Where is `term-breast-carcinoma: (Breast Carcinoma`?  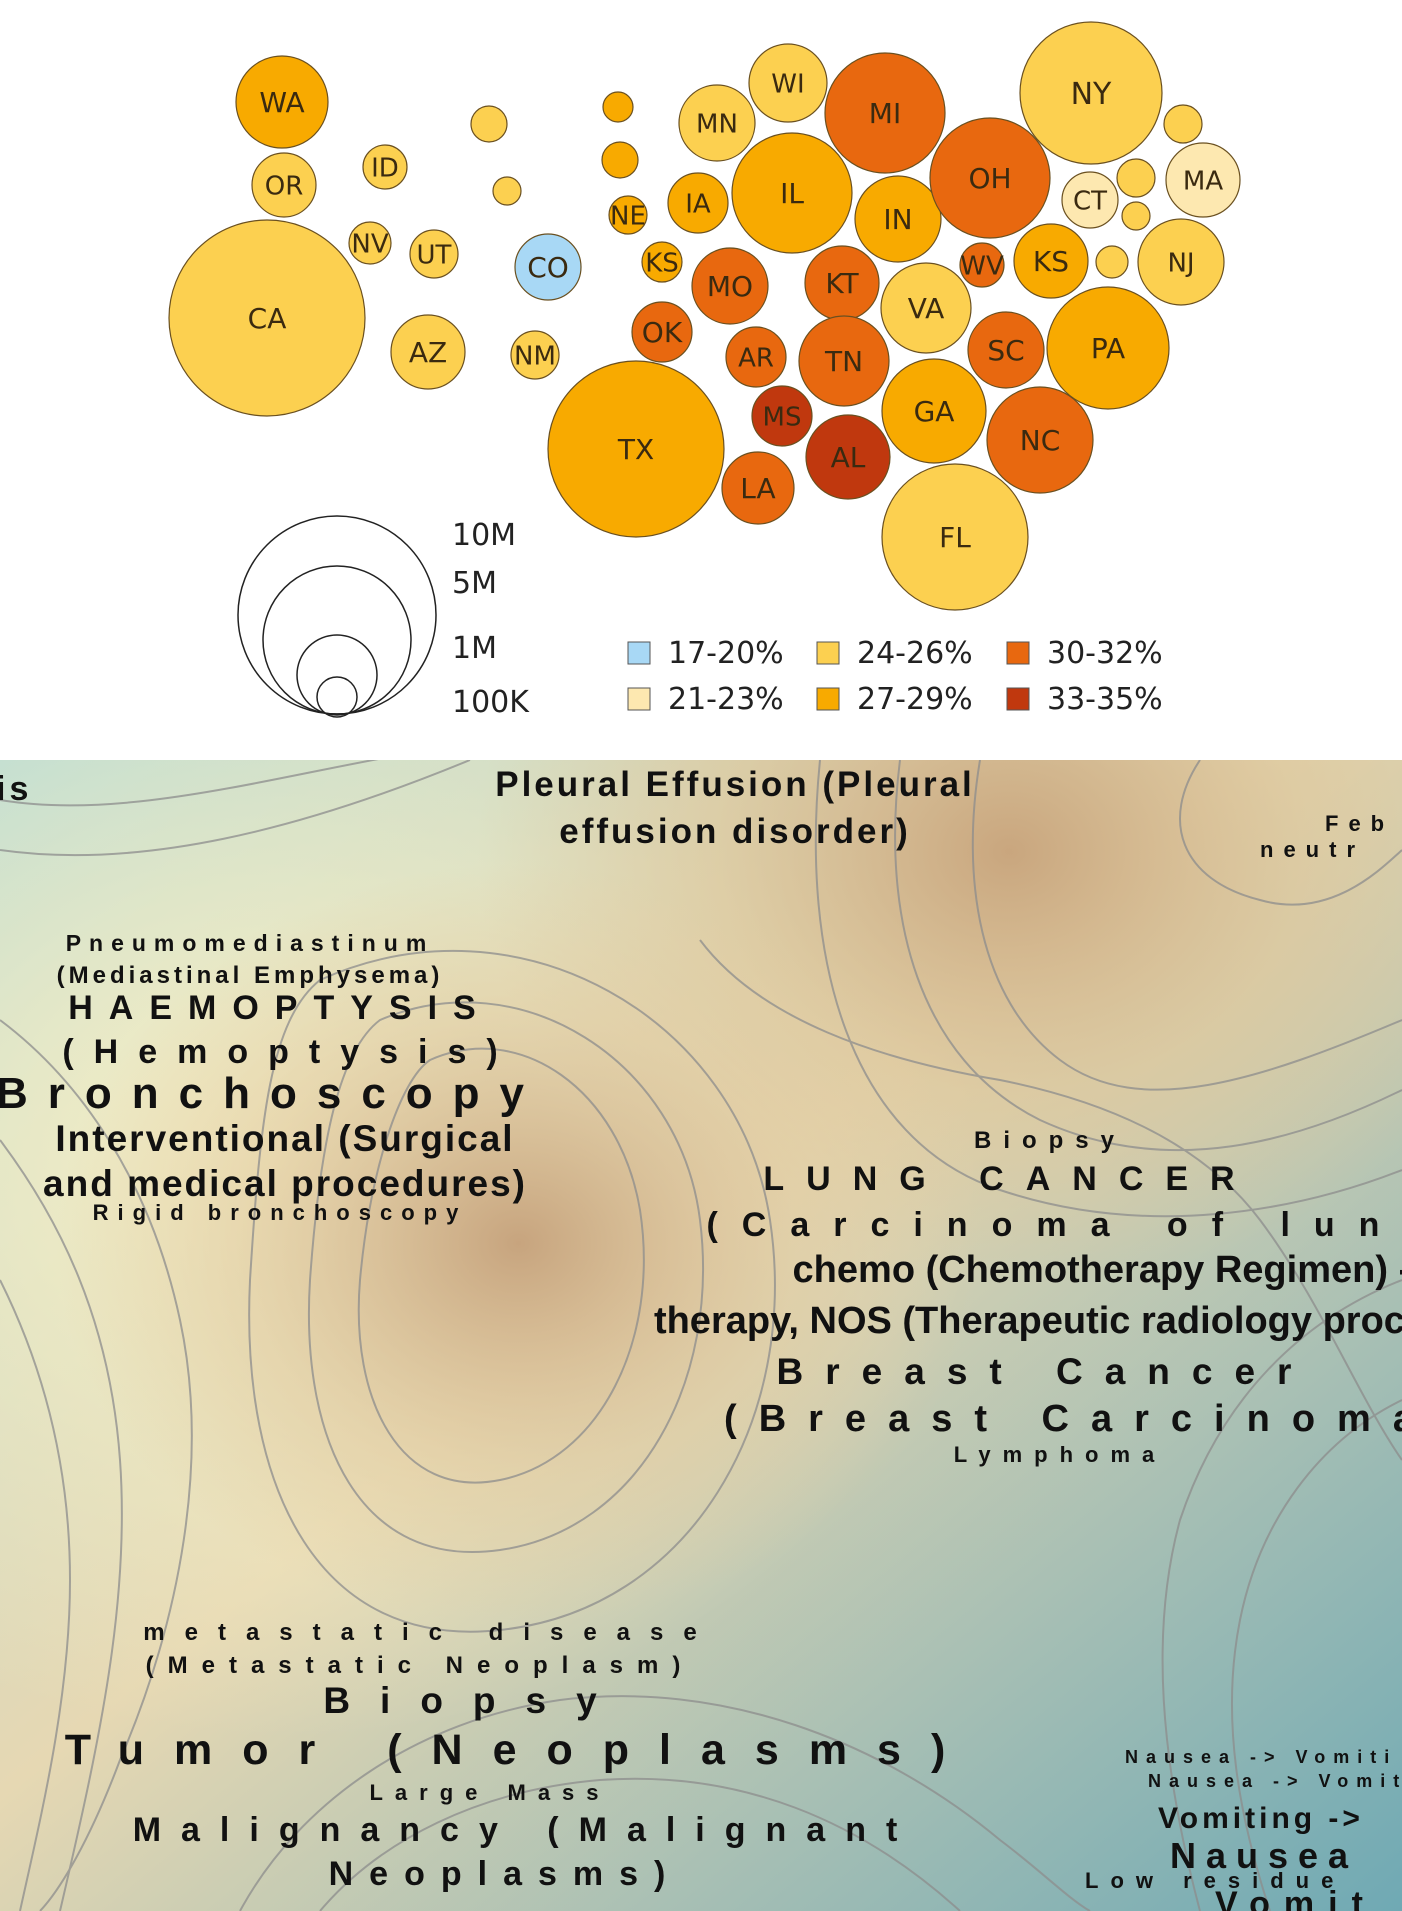
term-breast-carcinoma: (Breast Carcinoma is located at coordinates (1063, 1419).